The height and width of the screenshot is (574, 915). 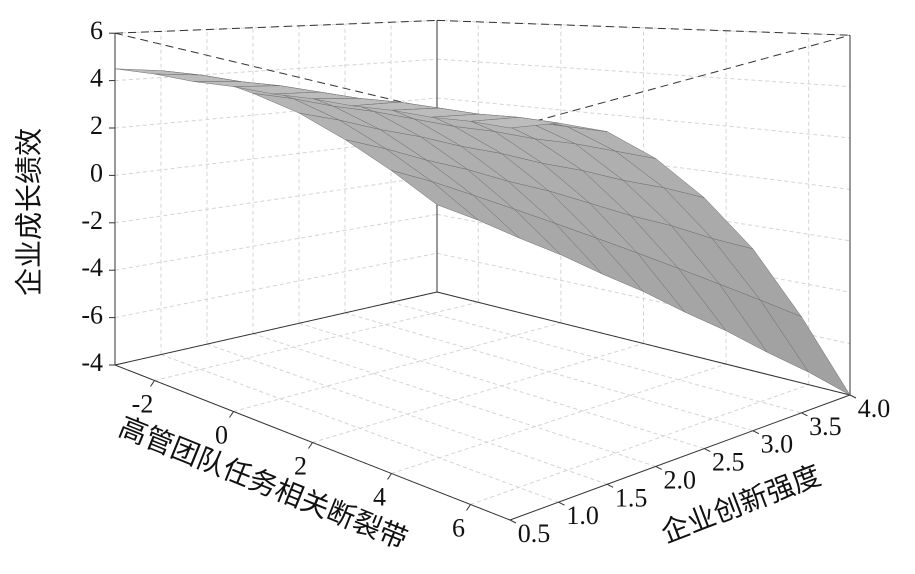 I want to click on x-tick-label: 4, so click(x=379, y=496).